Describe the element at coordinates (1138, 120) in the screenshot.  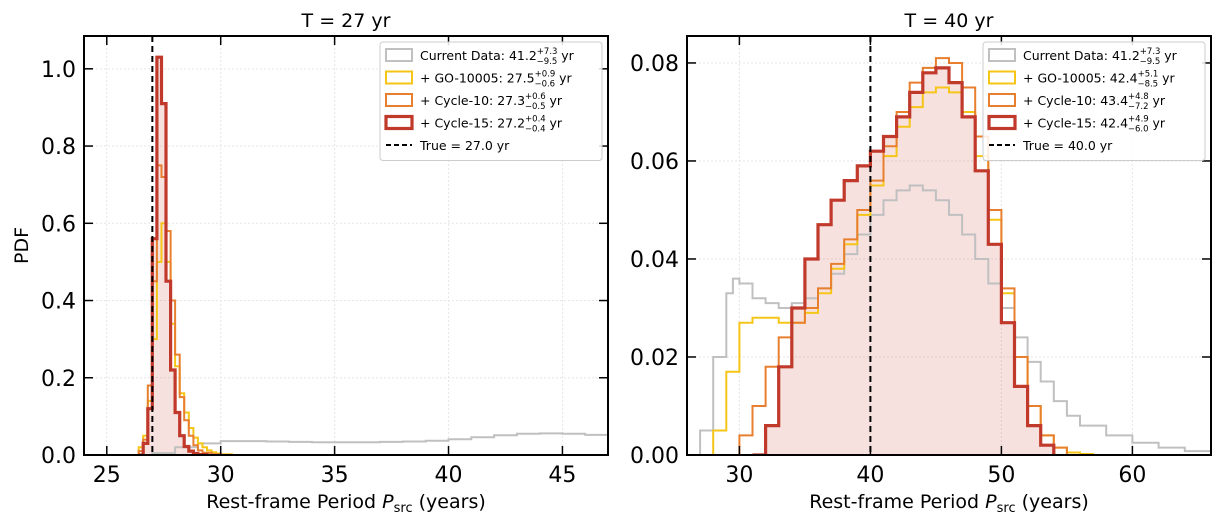
I see `legend-label-upper-error: +4.9` at that location.